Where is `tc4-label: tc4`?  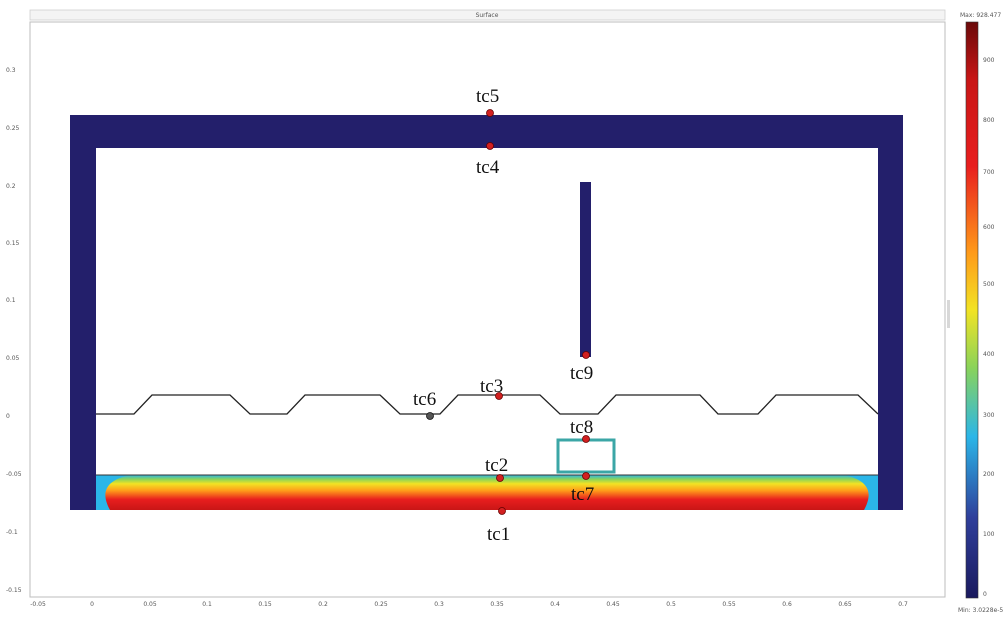 tc4-label: tc4 is located at coordinates (488, 167).